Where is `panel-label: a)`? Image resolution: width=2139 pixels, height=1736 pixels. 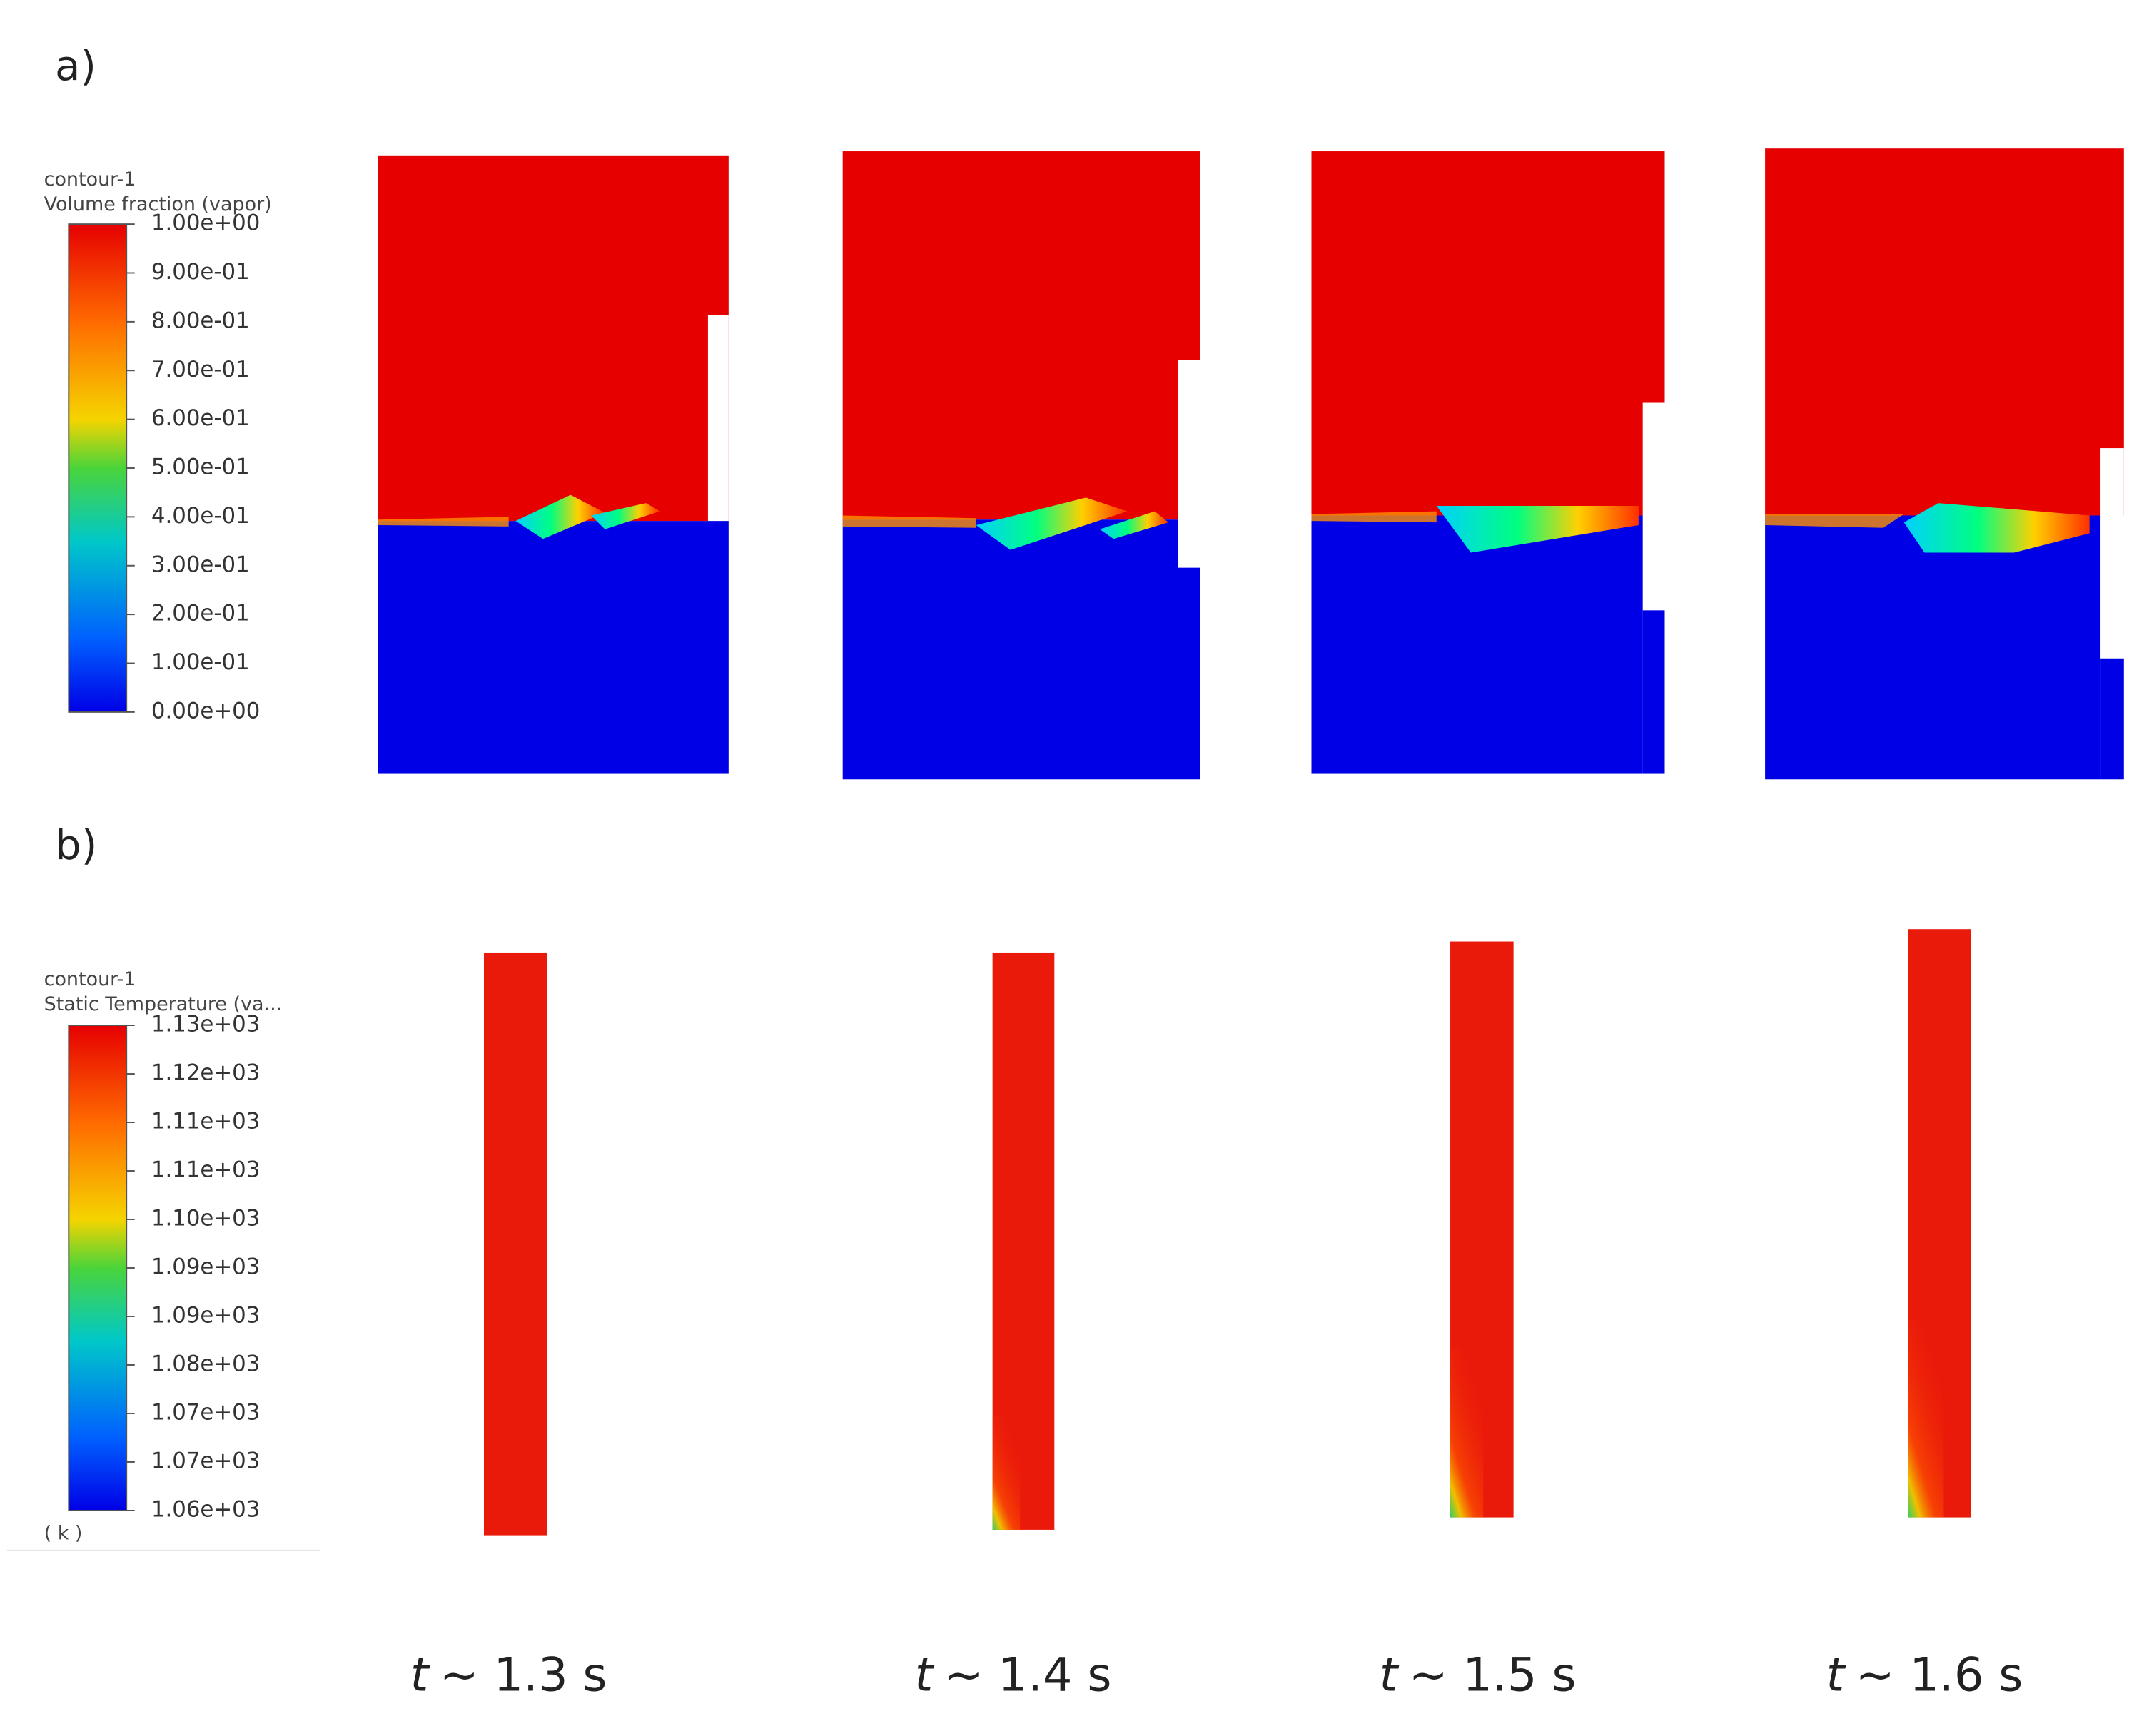
panel-label: a) is located at coordinates (75, 65).